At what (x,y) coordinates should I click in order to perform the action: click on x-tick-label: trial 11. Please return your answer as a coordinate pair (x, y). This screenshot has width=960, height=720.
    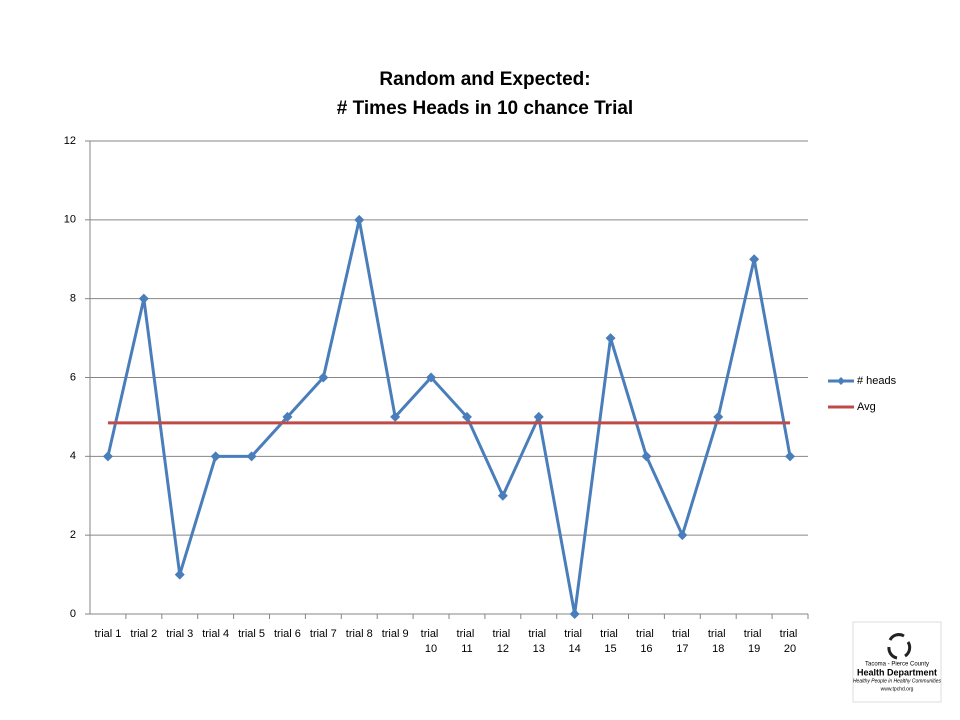
    Looking at the image, I should click on (467, 641).